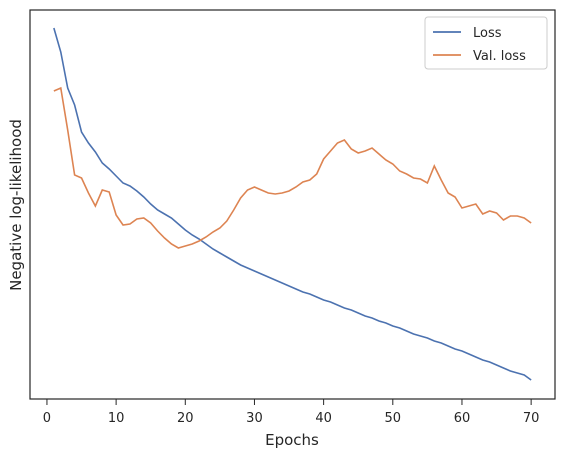 The width and height of the screenshot is (563, 462). I want to click on x-tick-label: 40, so click(323, 418).